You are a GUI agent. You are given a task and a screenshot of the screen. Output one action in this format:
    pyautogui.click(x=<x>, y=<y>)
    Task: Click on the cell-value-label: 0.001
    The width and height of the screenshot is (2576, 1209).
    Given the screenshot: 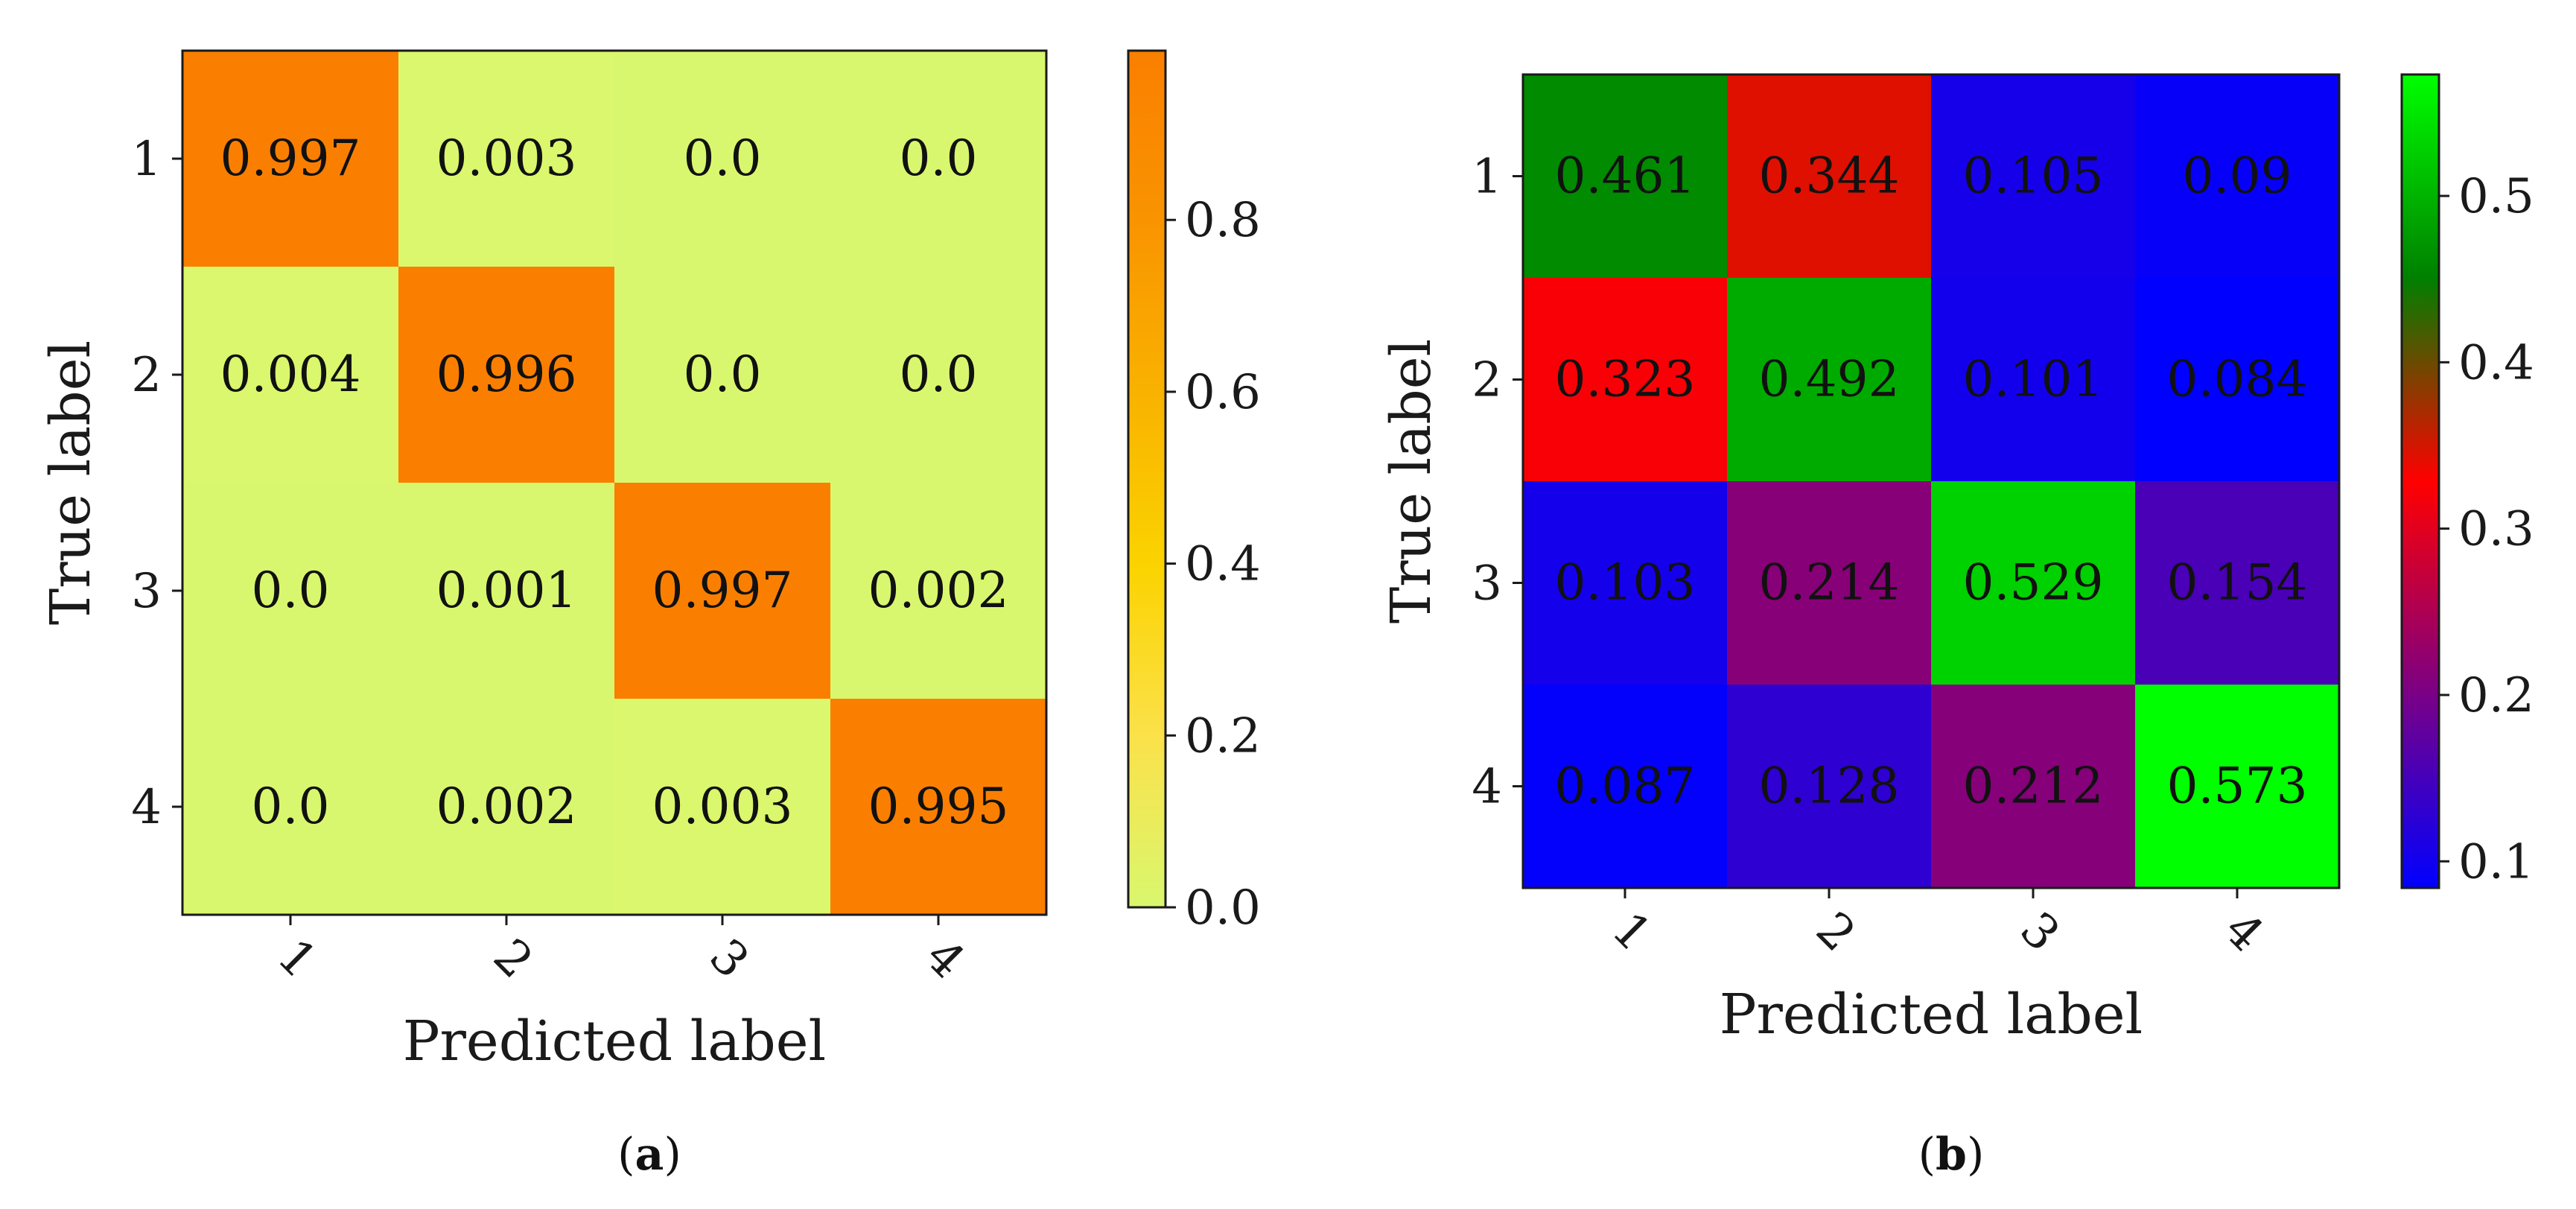 What is the action you would take?
    pyautogui.click(x=506, y=590)
    